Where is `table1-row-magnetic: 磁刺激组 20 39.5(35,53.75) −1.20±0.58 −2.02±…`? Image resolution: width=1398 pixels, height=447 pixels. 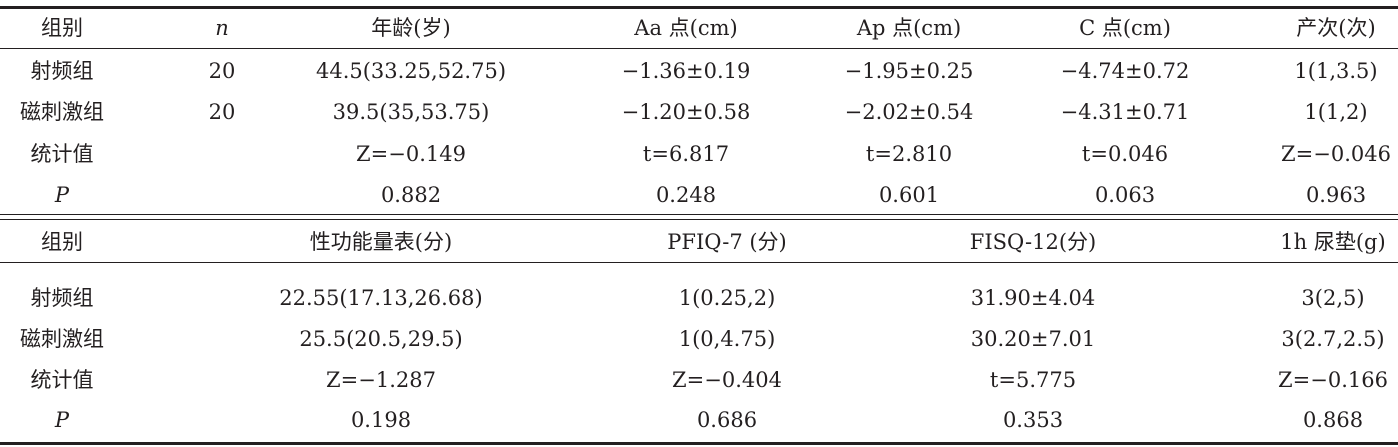
table1-row-magnetic: 磁刺激组 20 39.5(35,53.75) −1.20±0.58 −2.02±… is located at coordinates (699, 112).